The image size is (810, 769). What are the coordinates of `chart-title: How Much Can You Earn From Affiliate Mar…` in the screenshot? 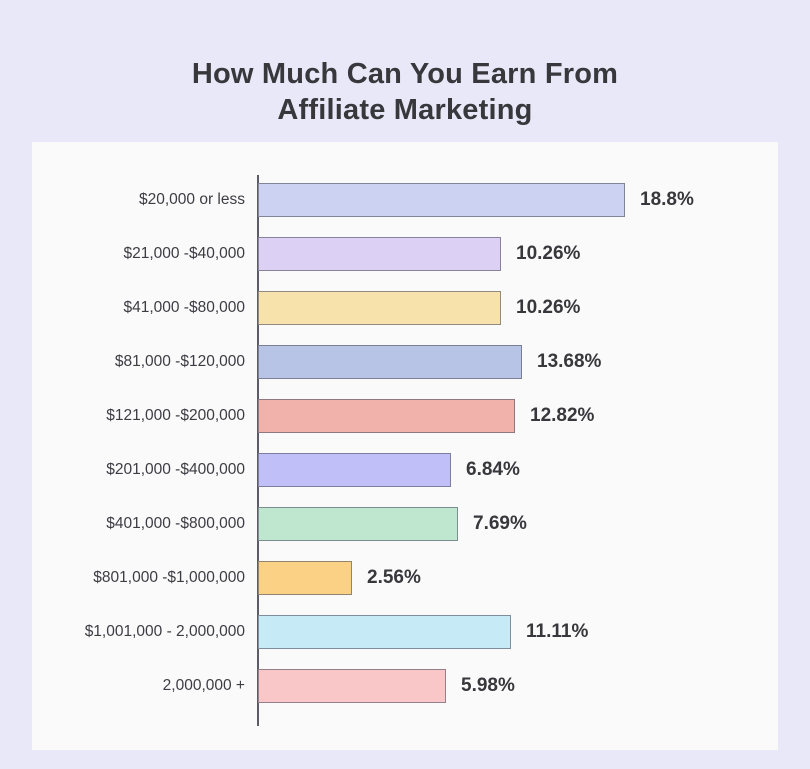 It's located at (405, 92).